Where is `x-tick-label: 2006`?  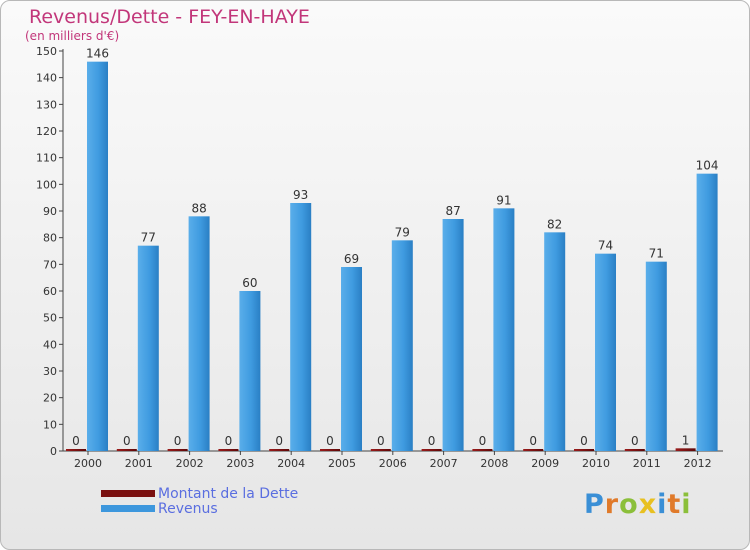 x-tick-label: 2006 is located at coordinates (393, 463).